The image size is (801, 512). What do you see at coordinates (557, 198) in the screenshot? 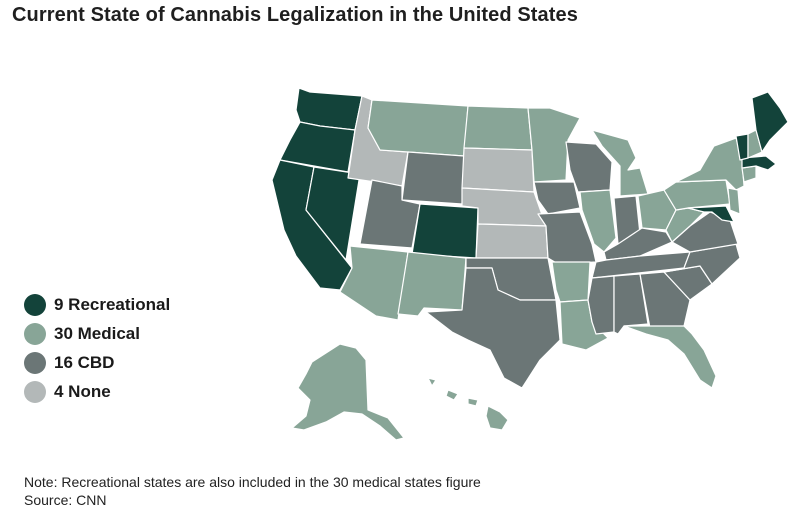
I see `state-iowa` at bounding box center [557, 198].